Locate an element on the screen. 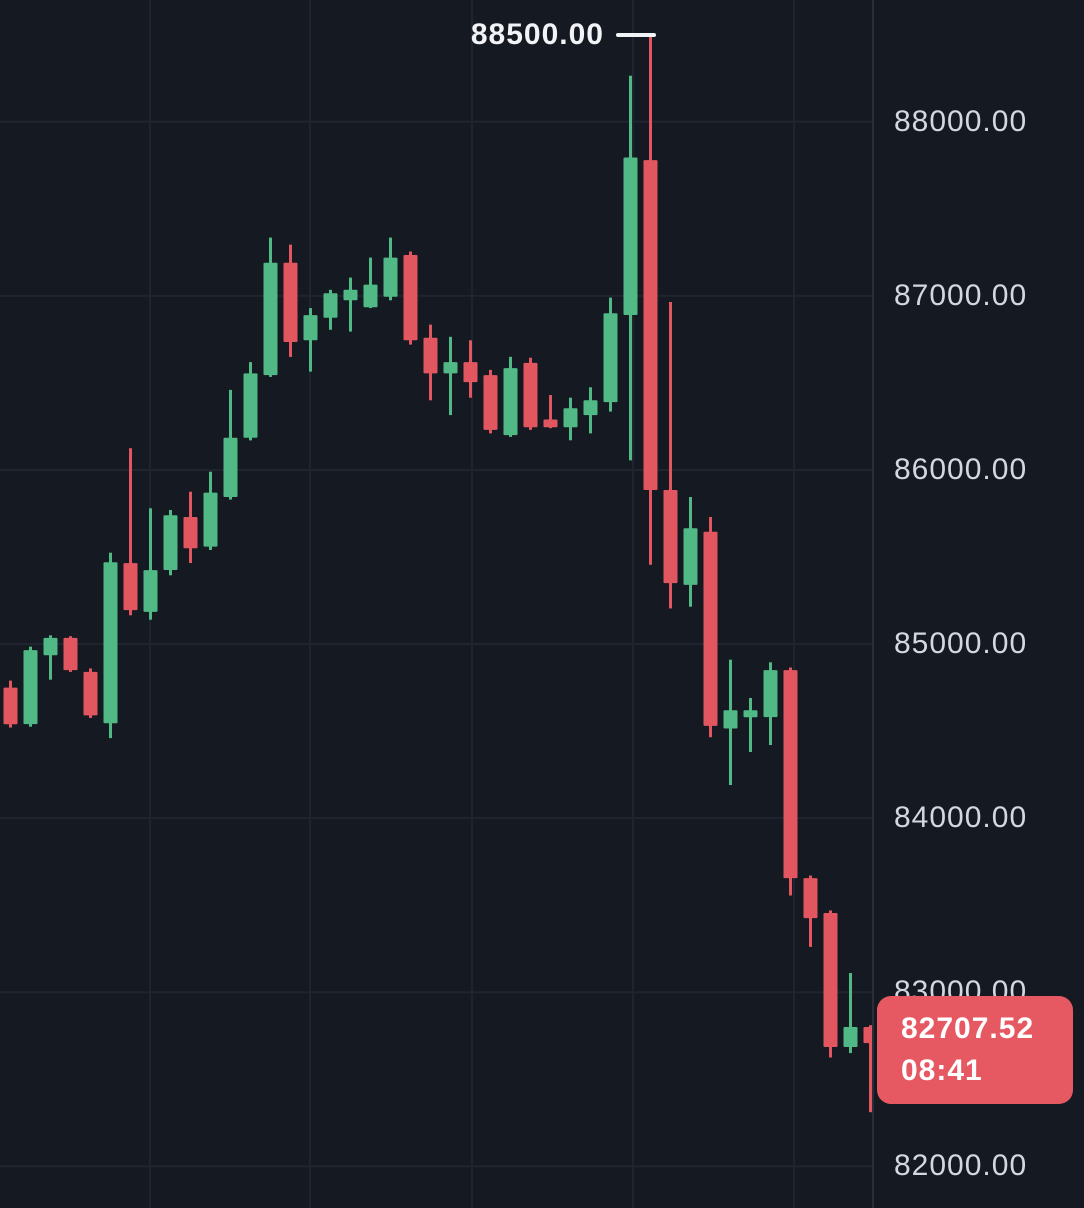 The image size is (1084, 1208). high-price-marker: 88500.00 is located at coordinates (563, 35).